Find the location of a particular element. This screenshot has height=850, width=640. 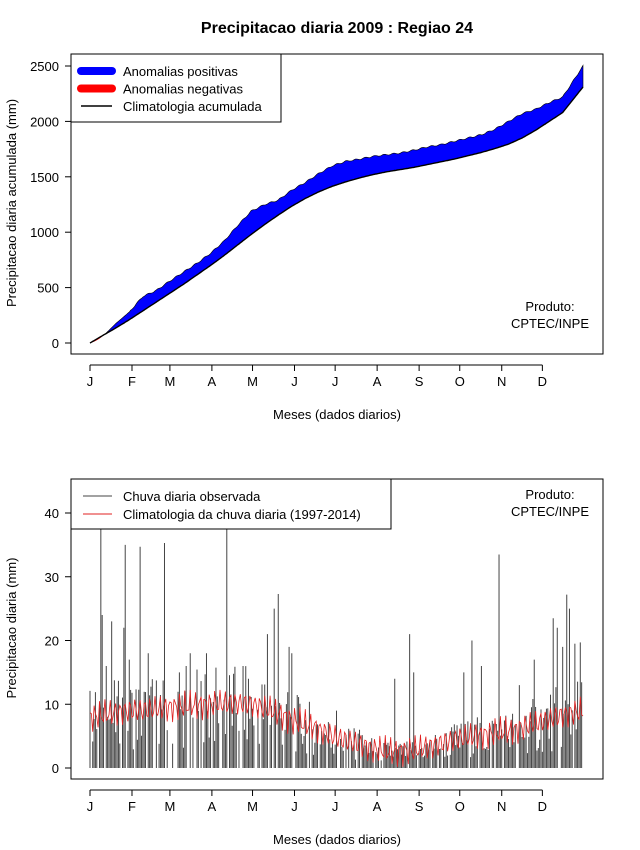

top-legend-label: Anomalias negativas is located at coordinates (183, 89).